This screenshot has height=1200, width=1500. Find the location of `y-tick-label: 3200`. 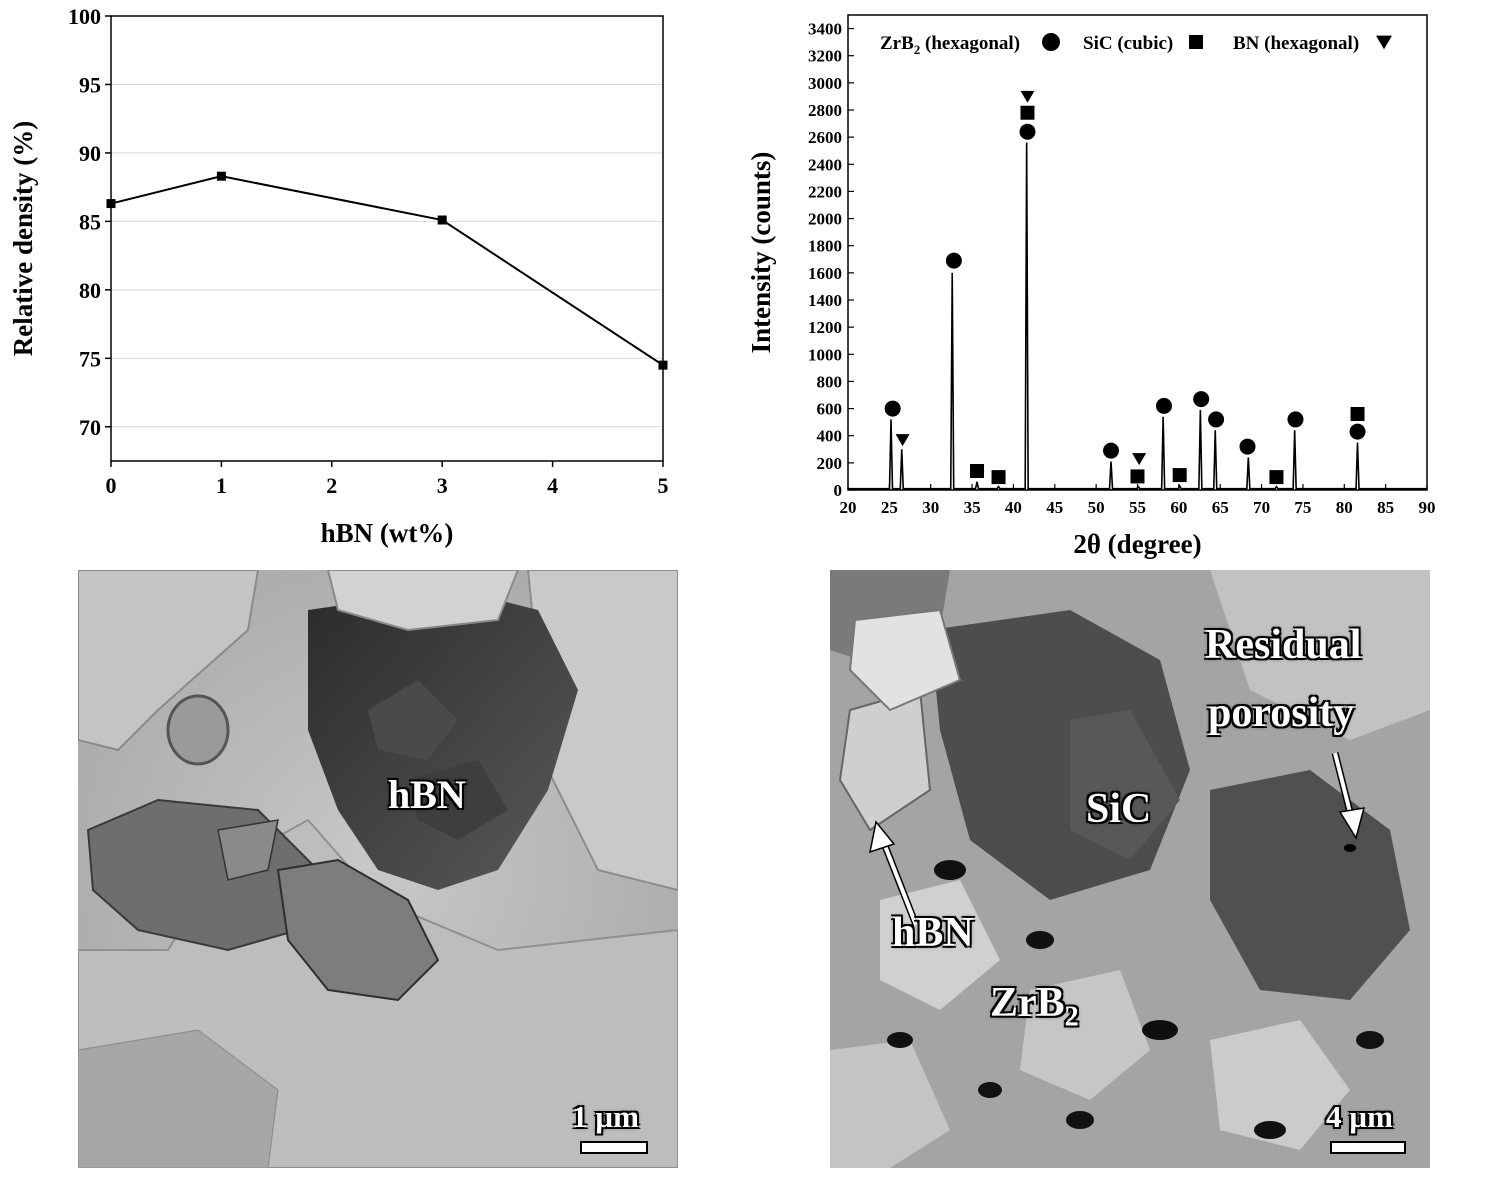

y-tick-label: 3200 is located at coordinates (825, 56).